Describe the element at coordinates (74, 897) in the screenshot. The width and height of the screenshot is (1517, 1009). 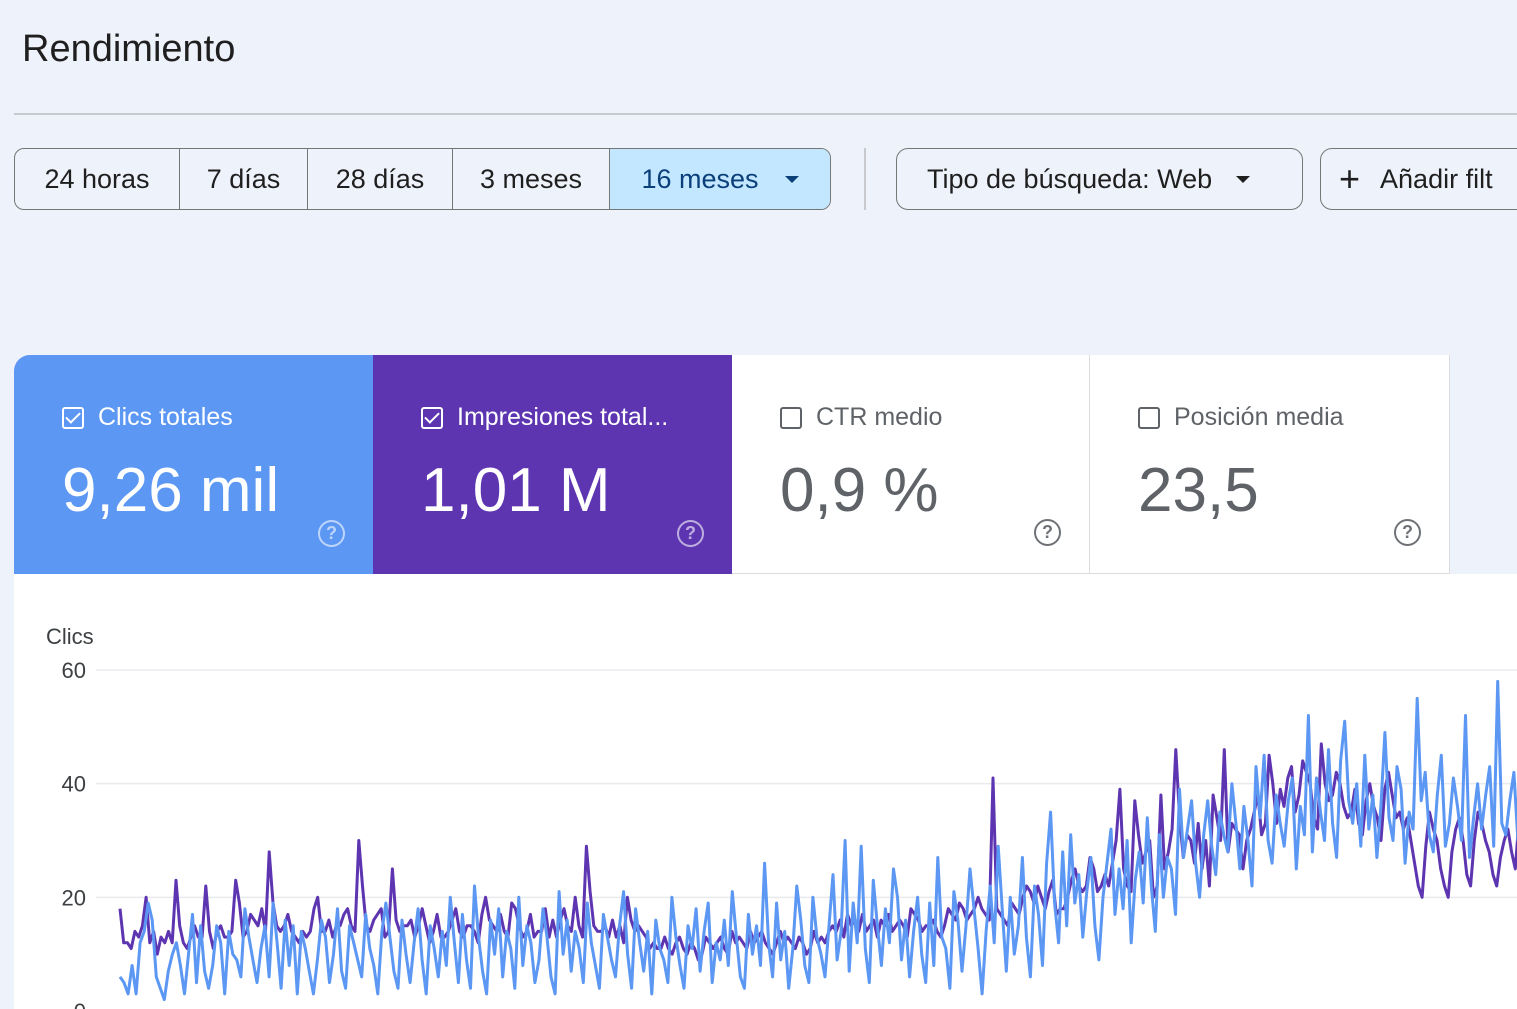
I see `y-tick-label: 20` at that location.